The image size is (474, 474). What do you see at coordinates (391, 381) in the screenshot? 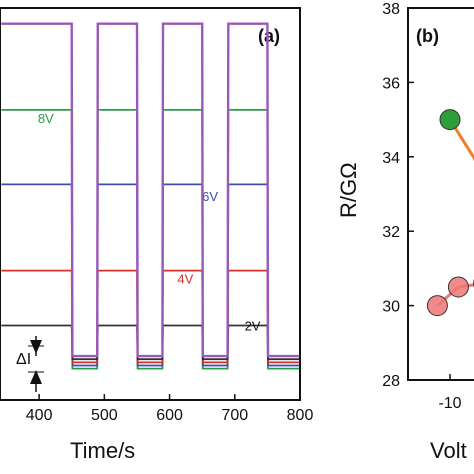
I see `panel-b-y-tick-label: 28` at bounding box center [391, 381].